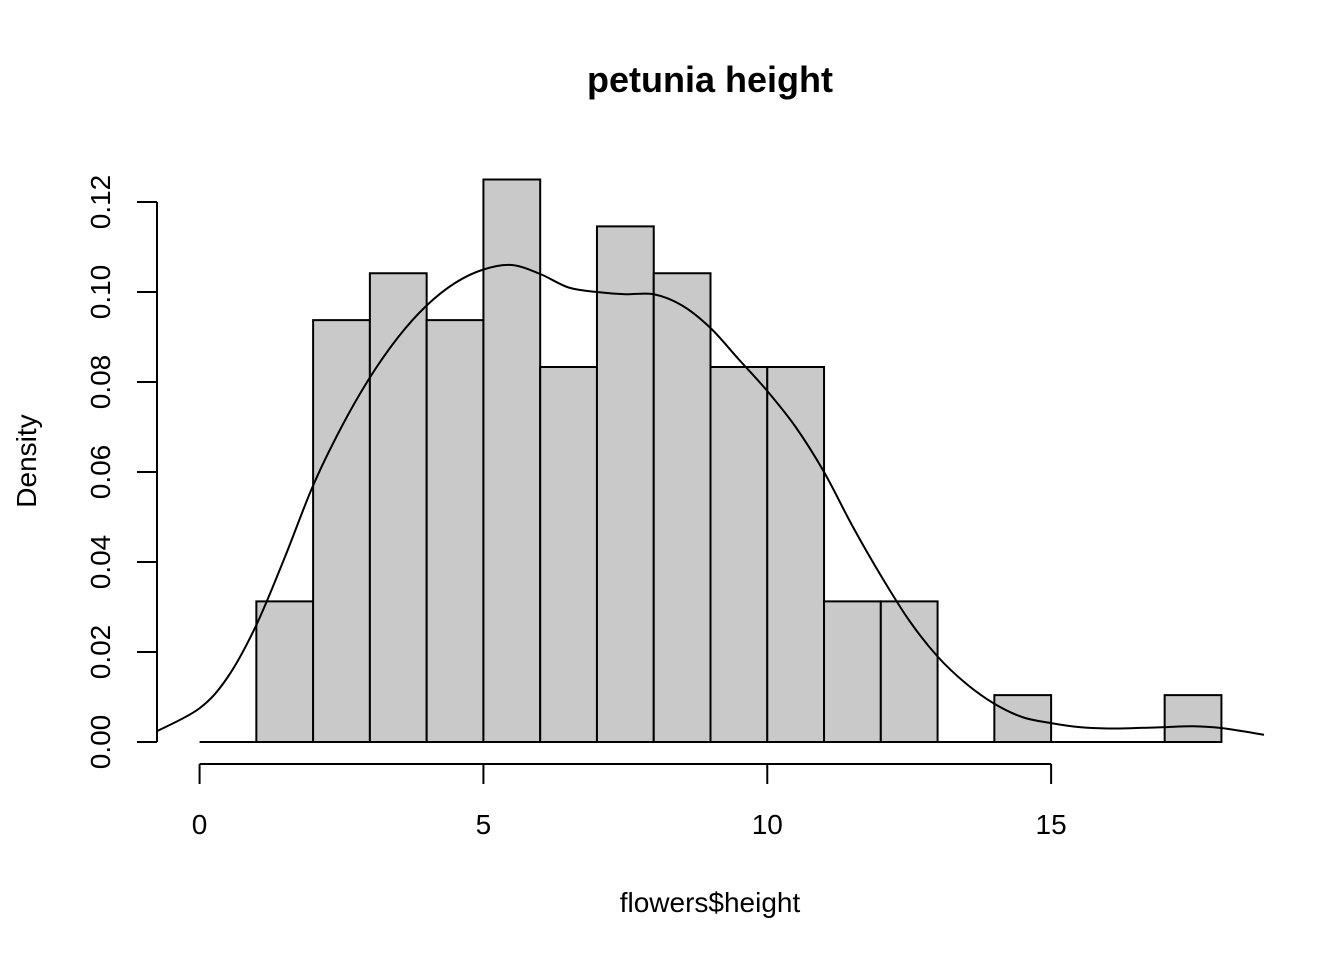 Image resolution: width=1344 pixels, height=960 pixels. Describe the element at coordinates (100, 382) in the screenshot. I see `y-tick-label-4: 0.08` at that location.